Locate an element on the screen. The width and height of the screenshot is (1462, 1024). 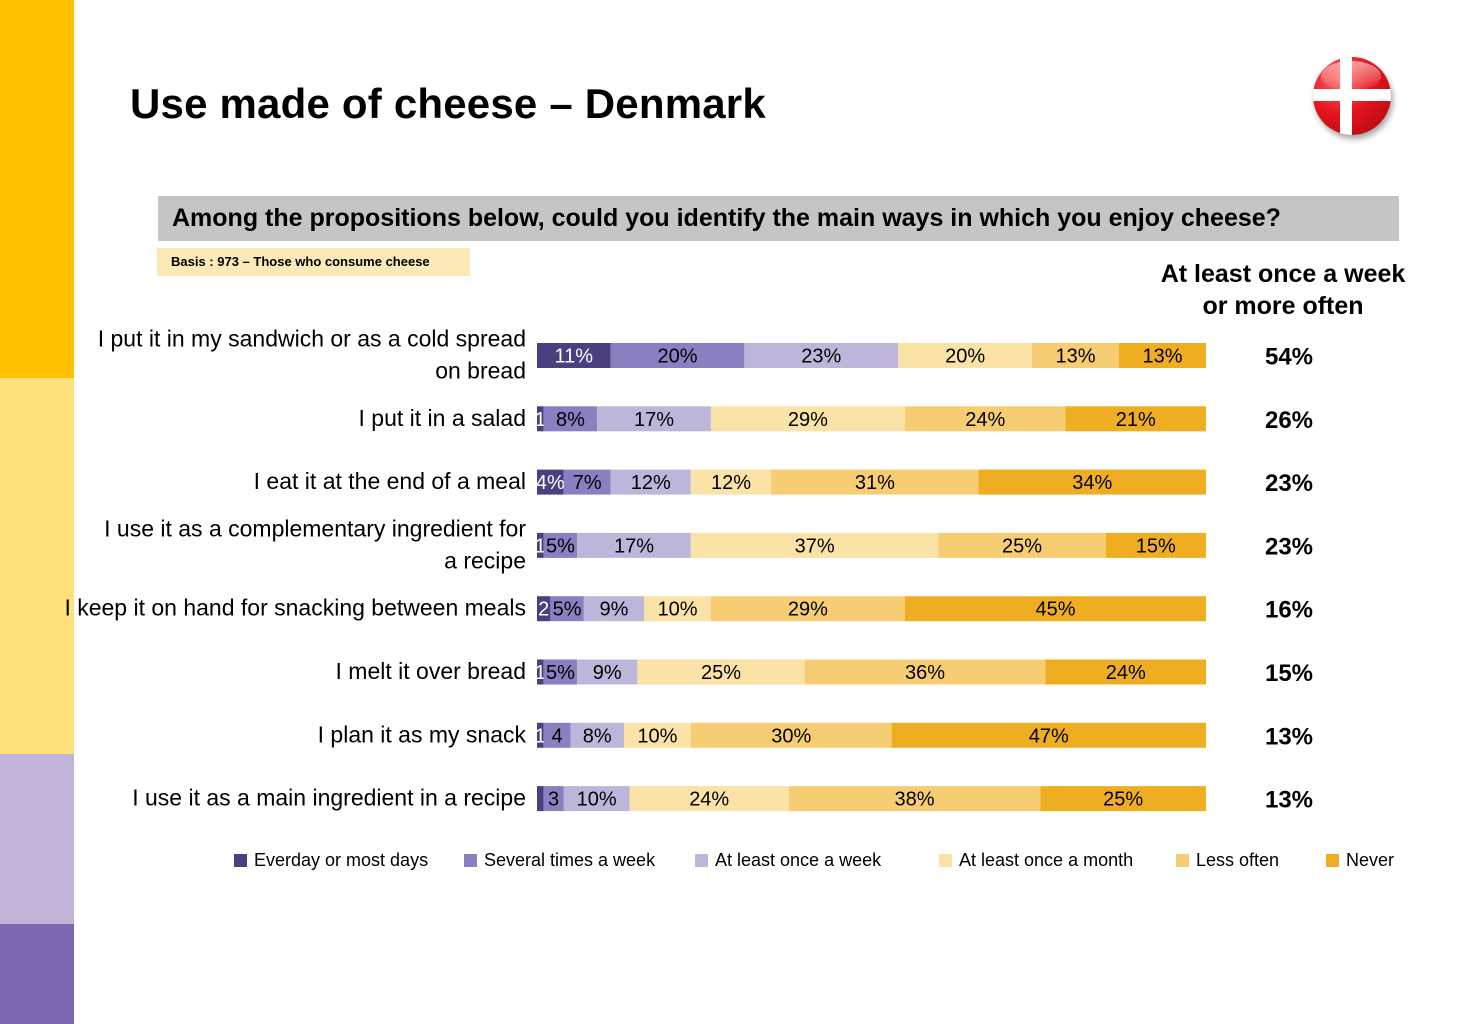
bar-value-label: 34% is located at coordinates (1092, 483).